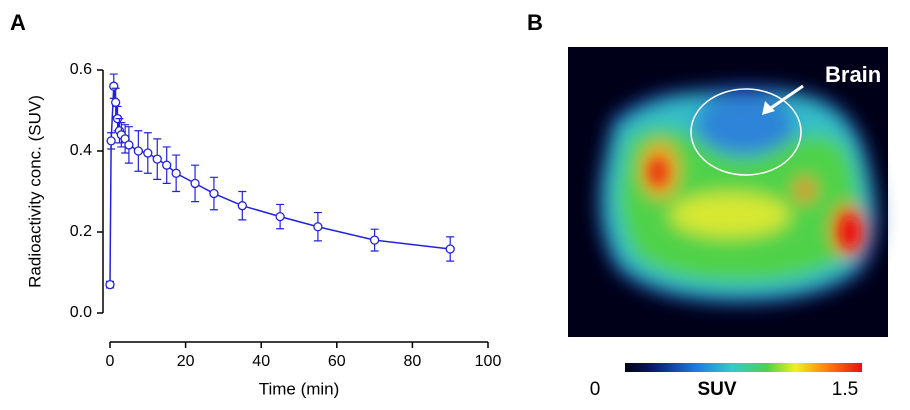 Image resolution: width=910 pixels, height=410 pixels. I want to click on x-tick-label: 100, so click(488, 361).